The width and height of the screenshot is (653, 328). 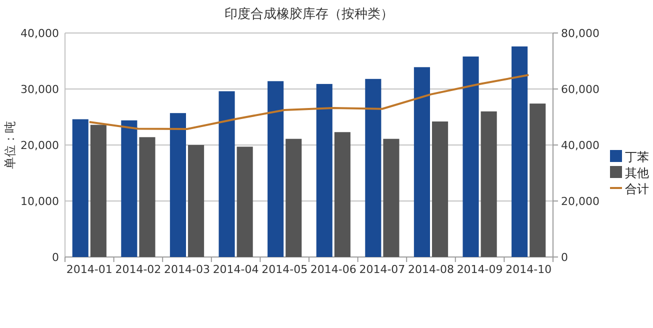 I want to click on y-tick-label: 10,000, so click(x=39, y=201).